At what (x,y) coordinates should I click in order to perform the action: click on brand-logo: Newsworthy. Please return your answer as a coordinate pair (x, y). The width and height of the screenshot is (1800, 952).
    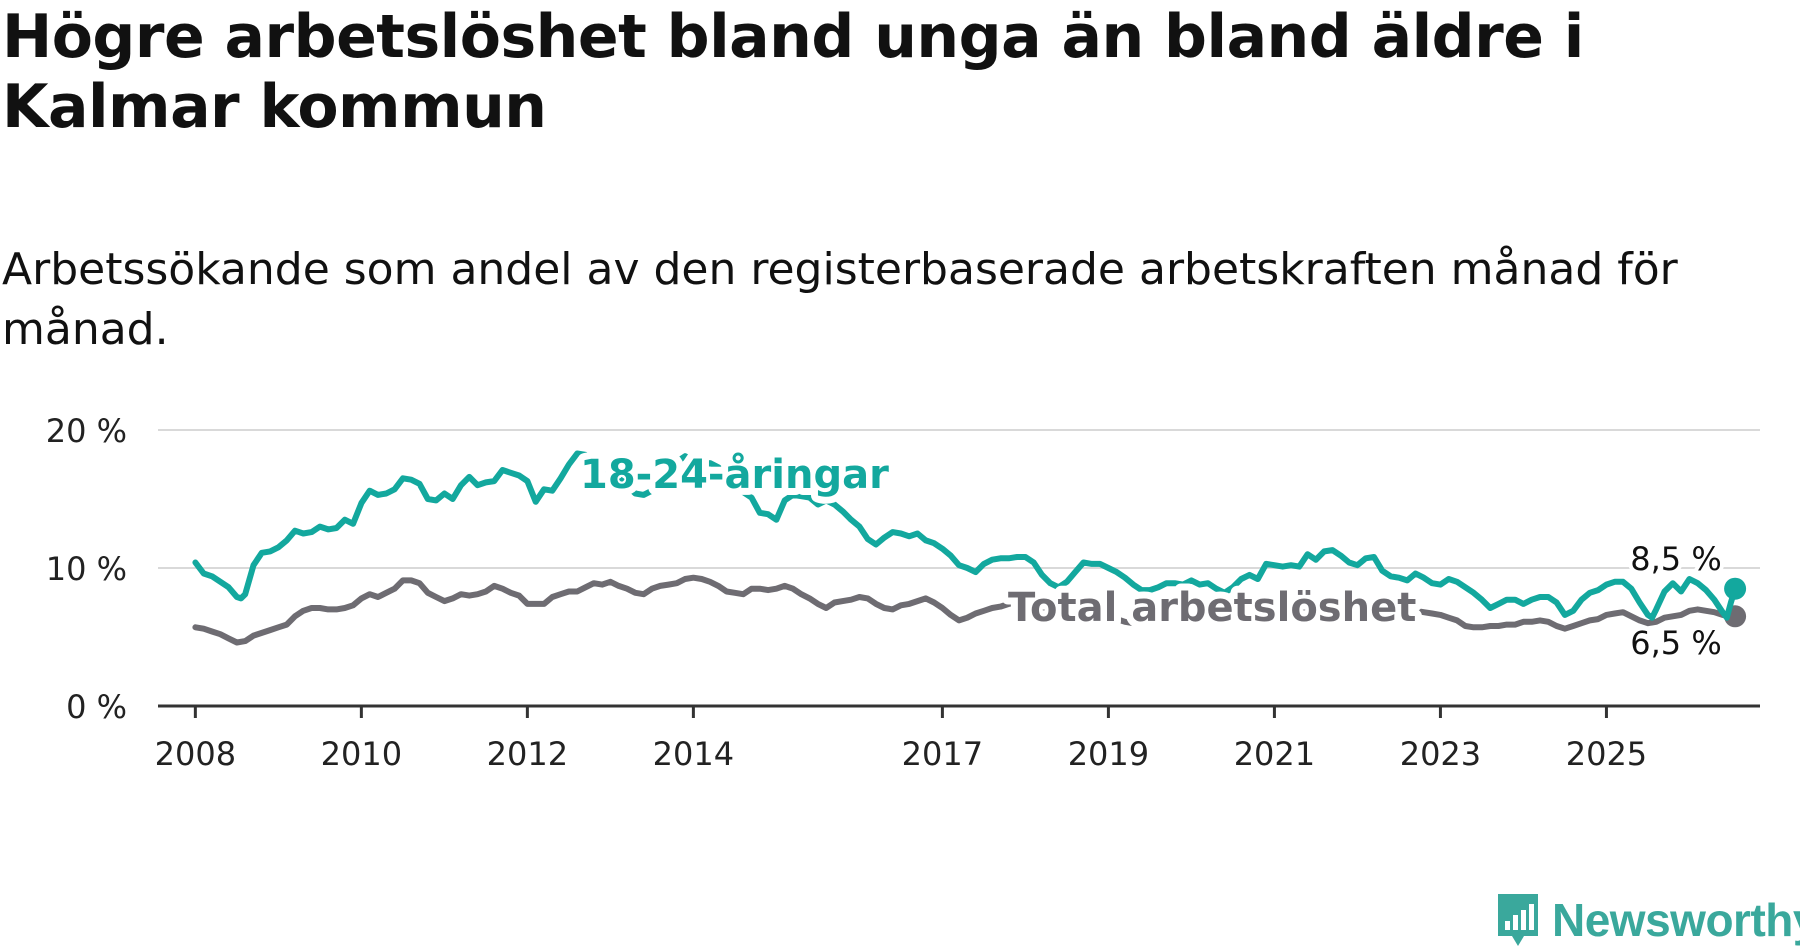
    Looking at the image, I should click on (1647, 920).